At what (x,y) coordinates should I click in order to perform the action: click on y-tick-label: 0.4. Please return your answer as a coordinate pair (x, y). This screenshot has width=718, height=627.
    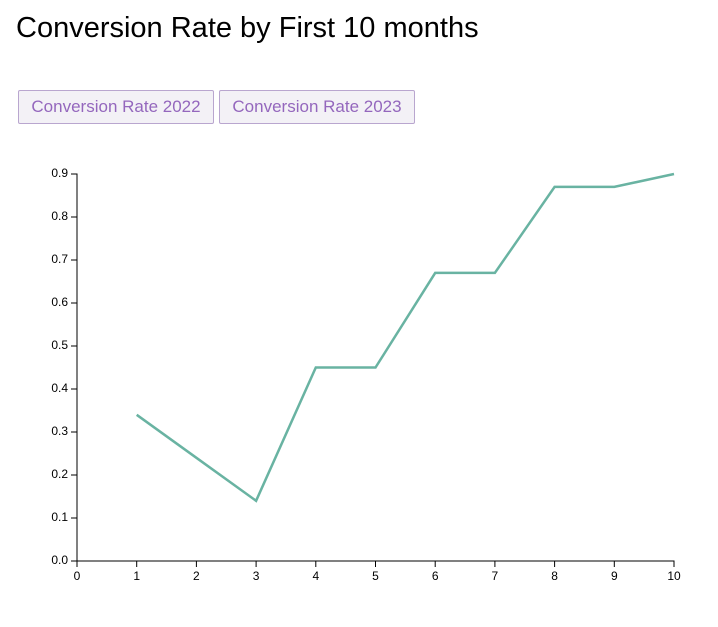
    Looking at the image, I should click on (59, 388).